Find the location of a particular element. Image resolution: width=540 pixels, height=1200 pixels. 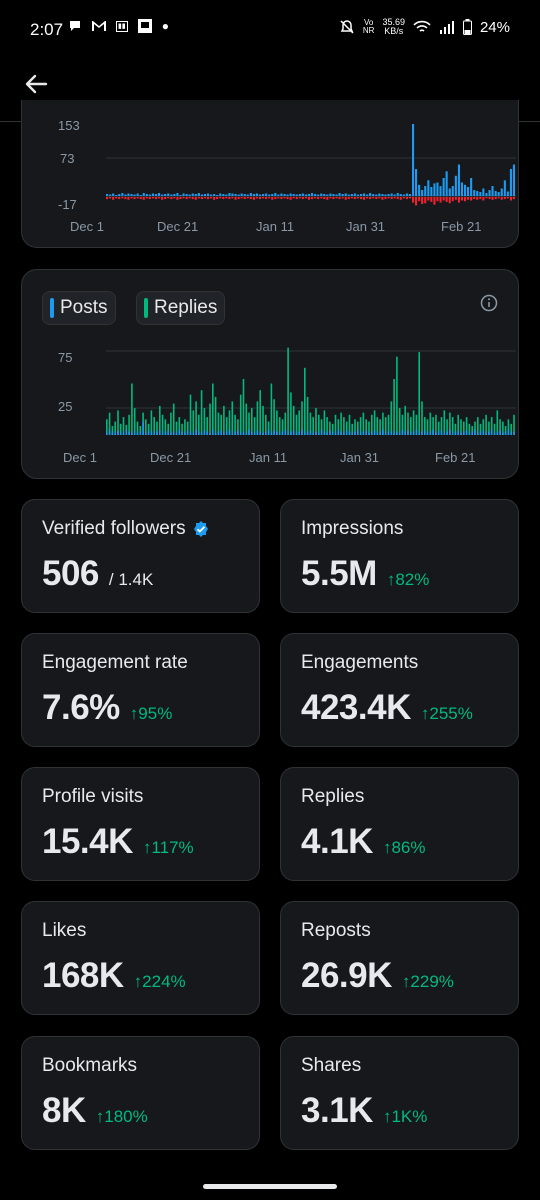

metric-card-likes: Likes 168K ↑224% is located at coordinates (140, 958).